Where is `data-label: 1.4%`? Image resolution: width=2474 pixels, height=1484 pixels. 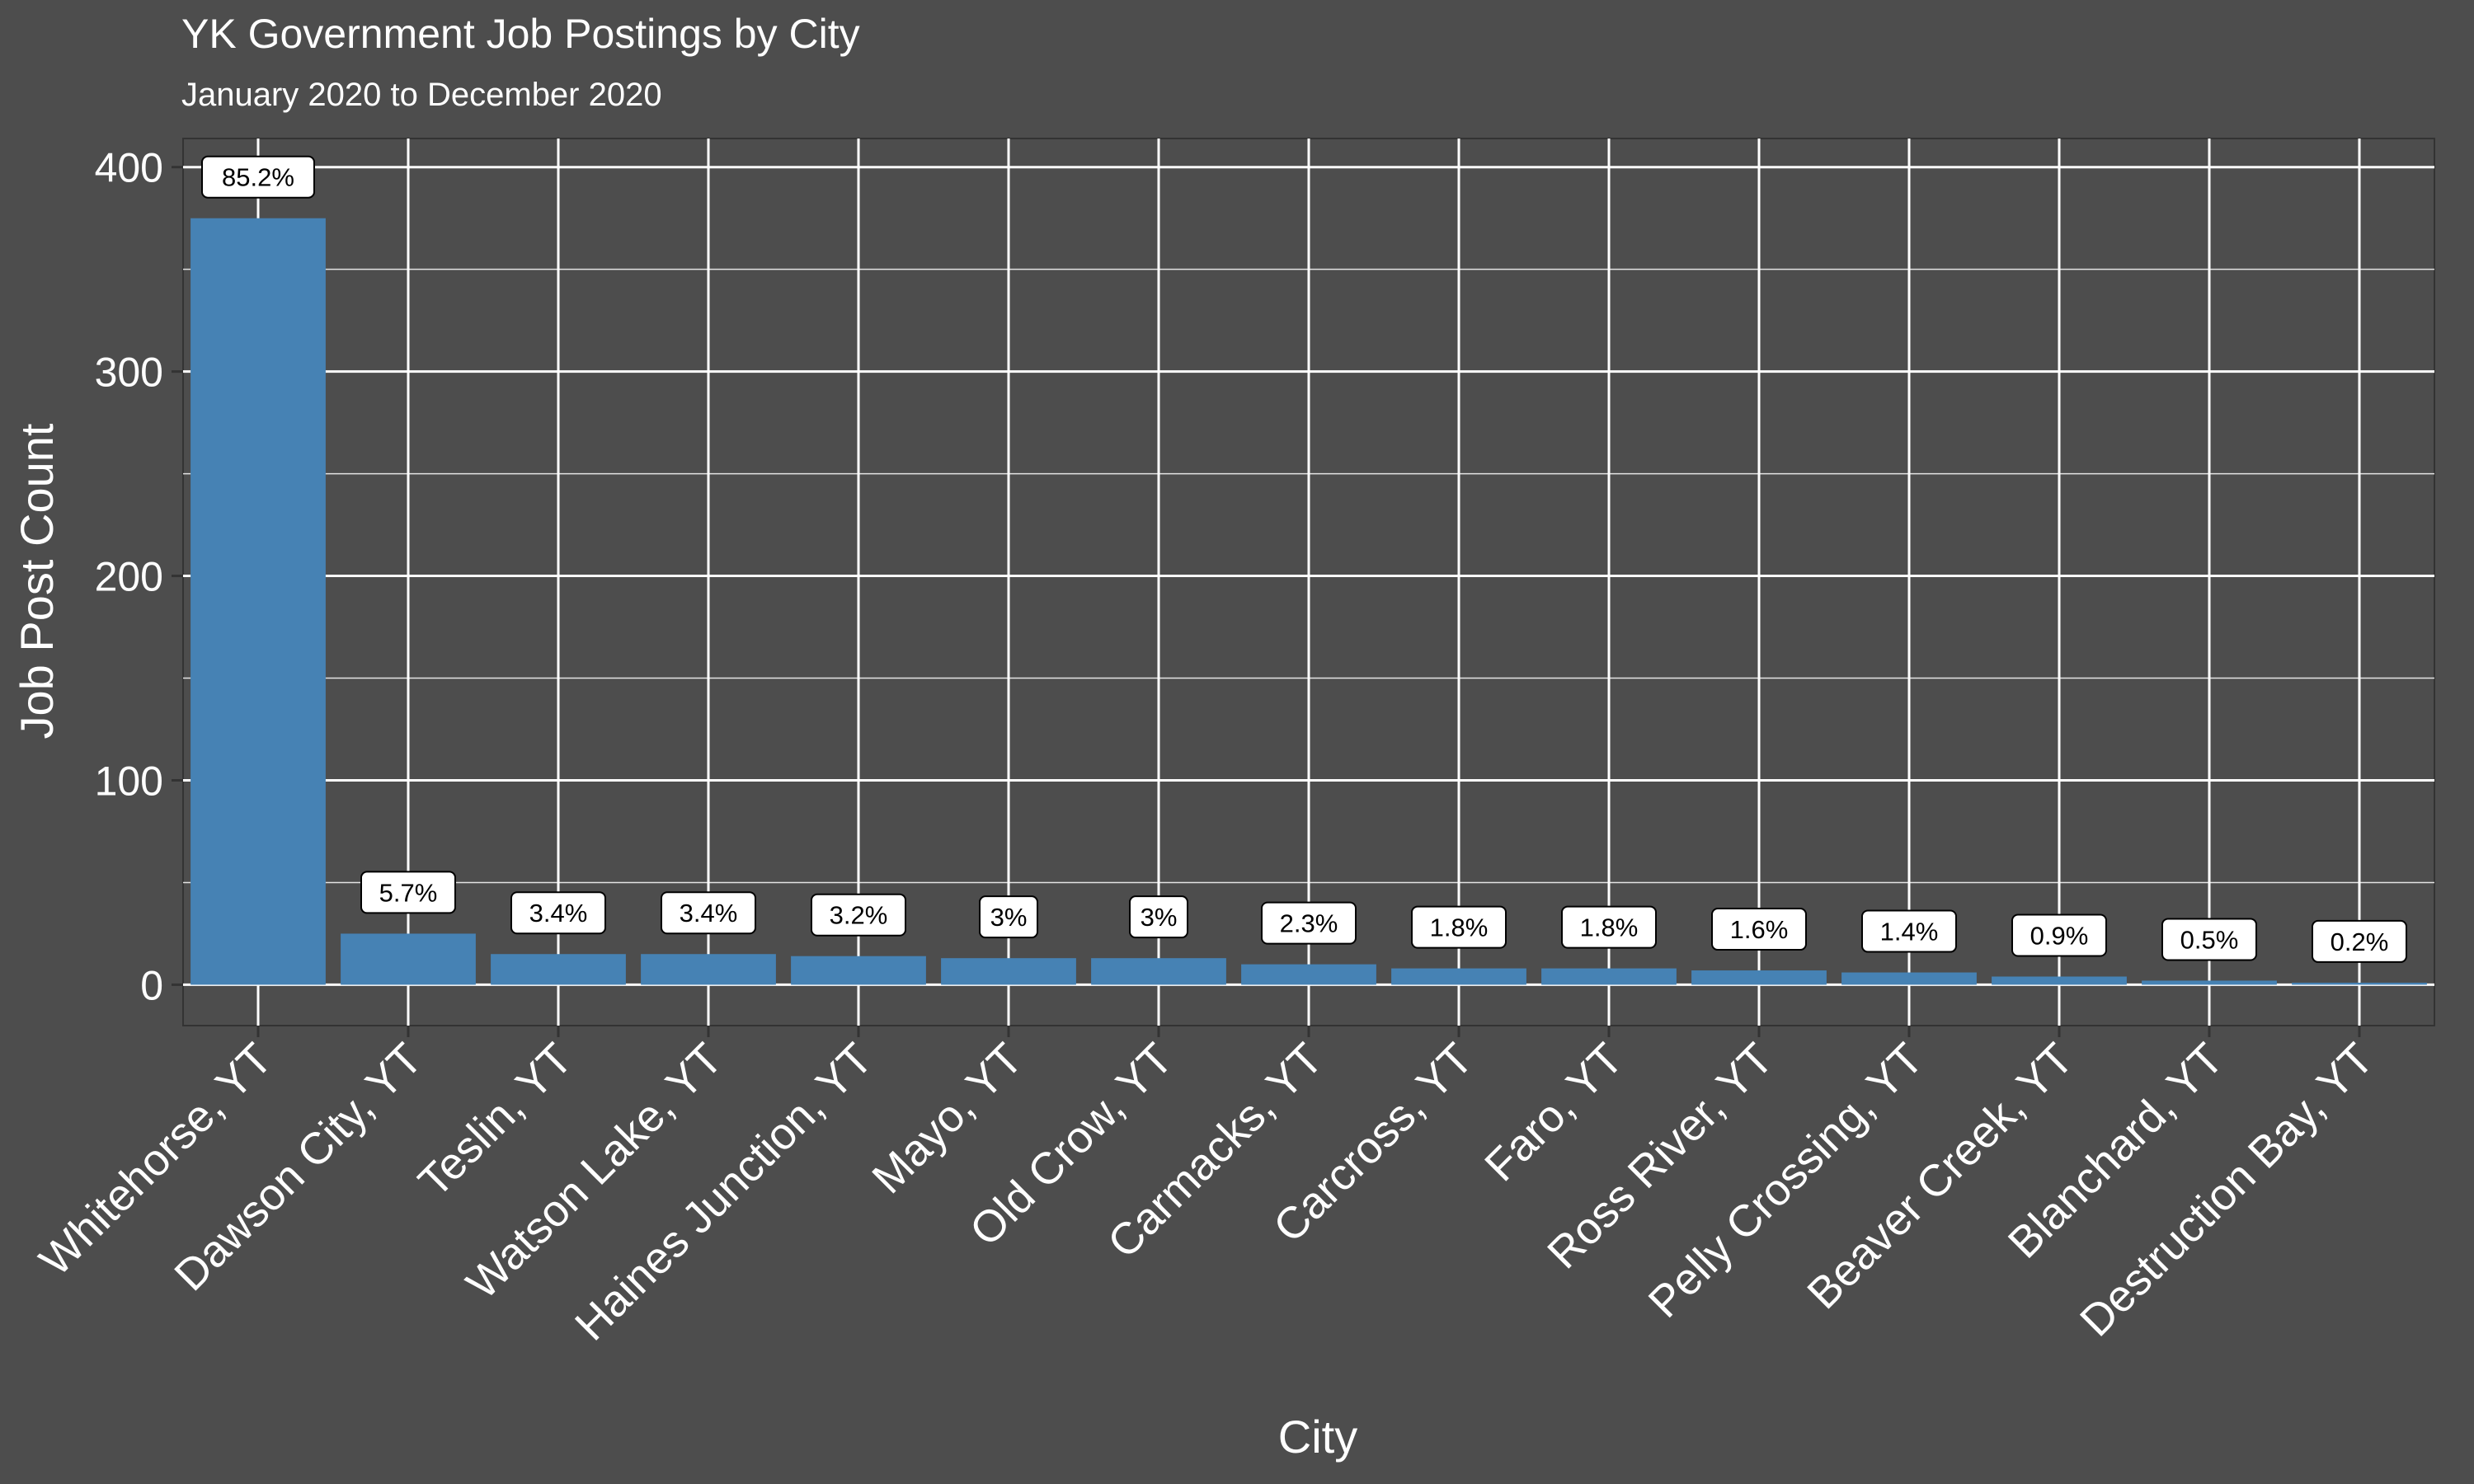 data-label: 1.4% is located at coordinates (1909, 932).